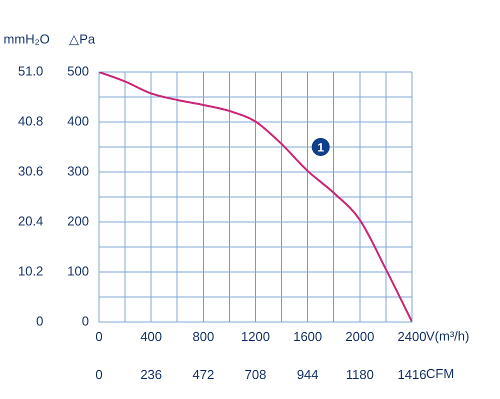 This screenshot has width=500, height=399. I want to click on x2-tick-label: 0, so click(99, 374).